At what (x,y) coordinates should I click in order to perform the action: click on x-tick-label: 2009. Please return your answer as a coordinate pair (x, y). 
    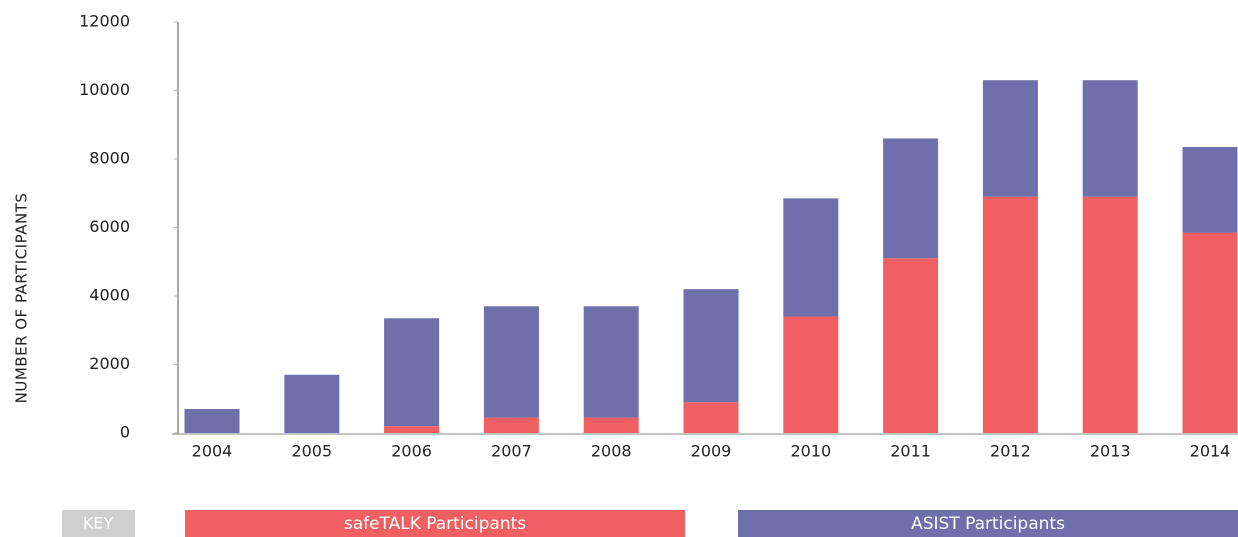
    Looking at the image, I should click on (711, 451).